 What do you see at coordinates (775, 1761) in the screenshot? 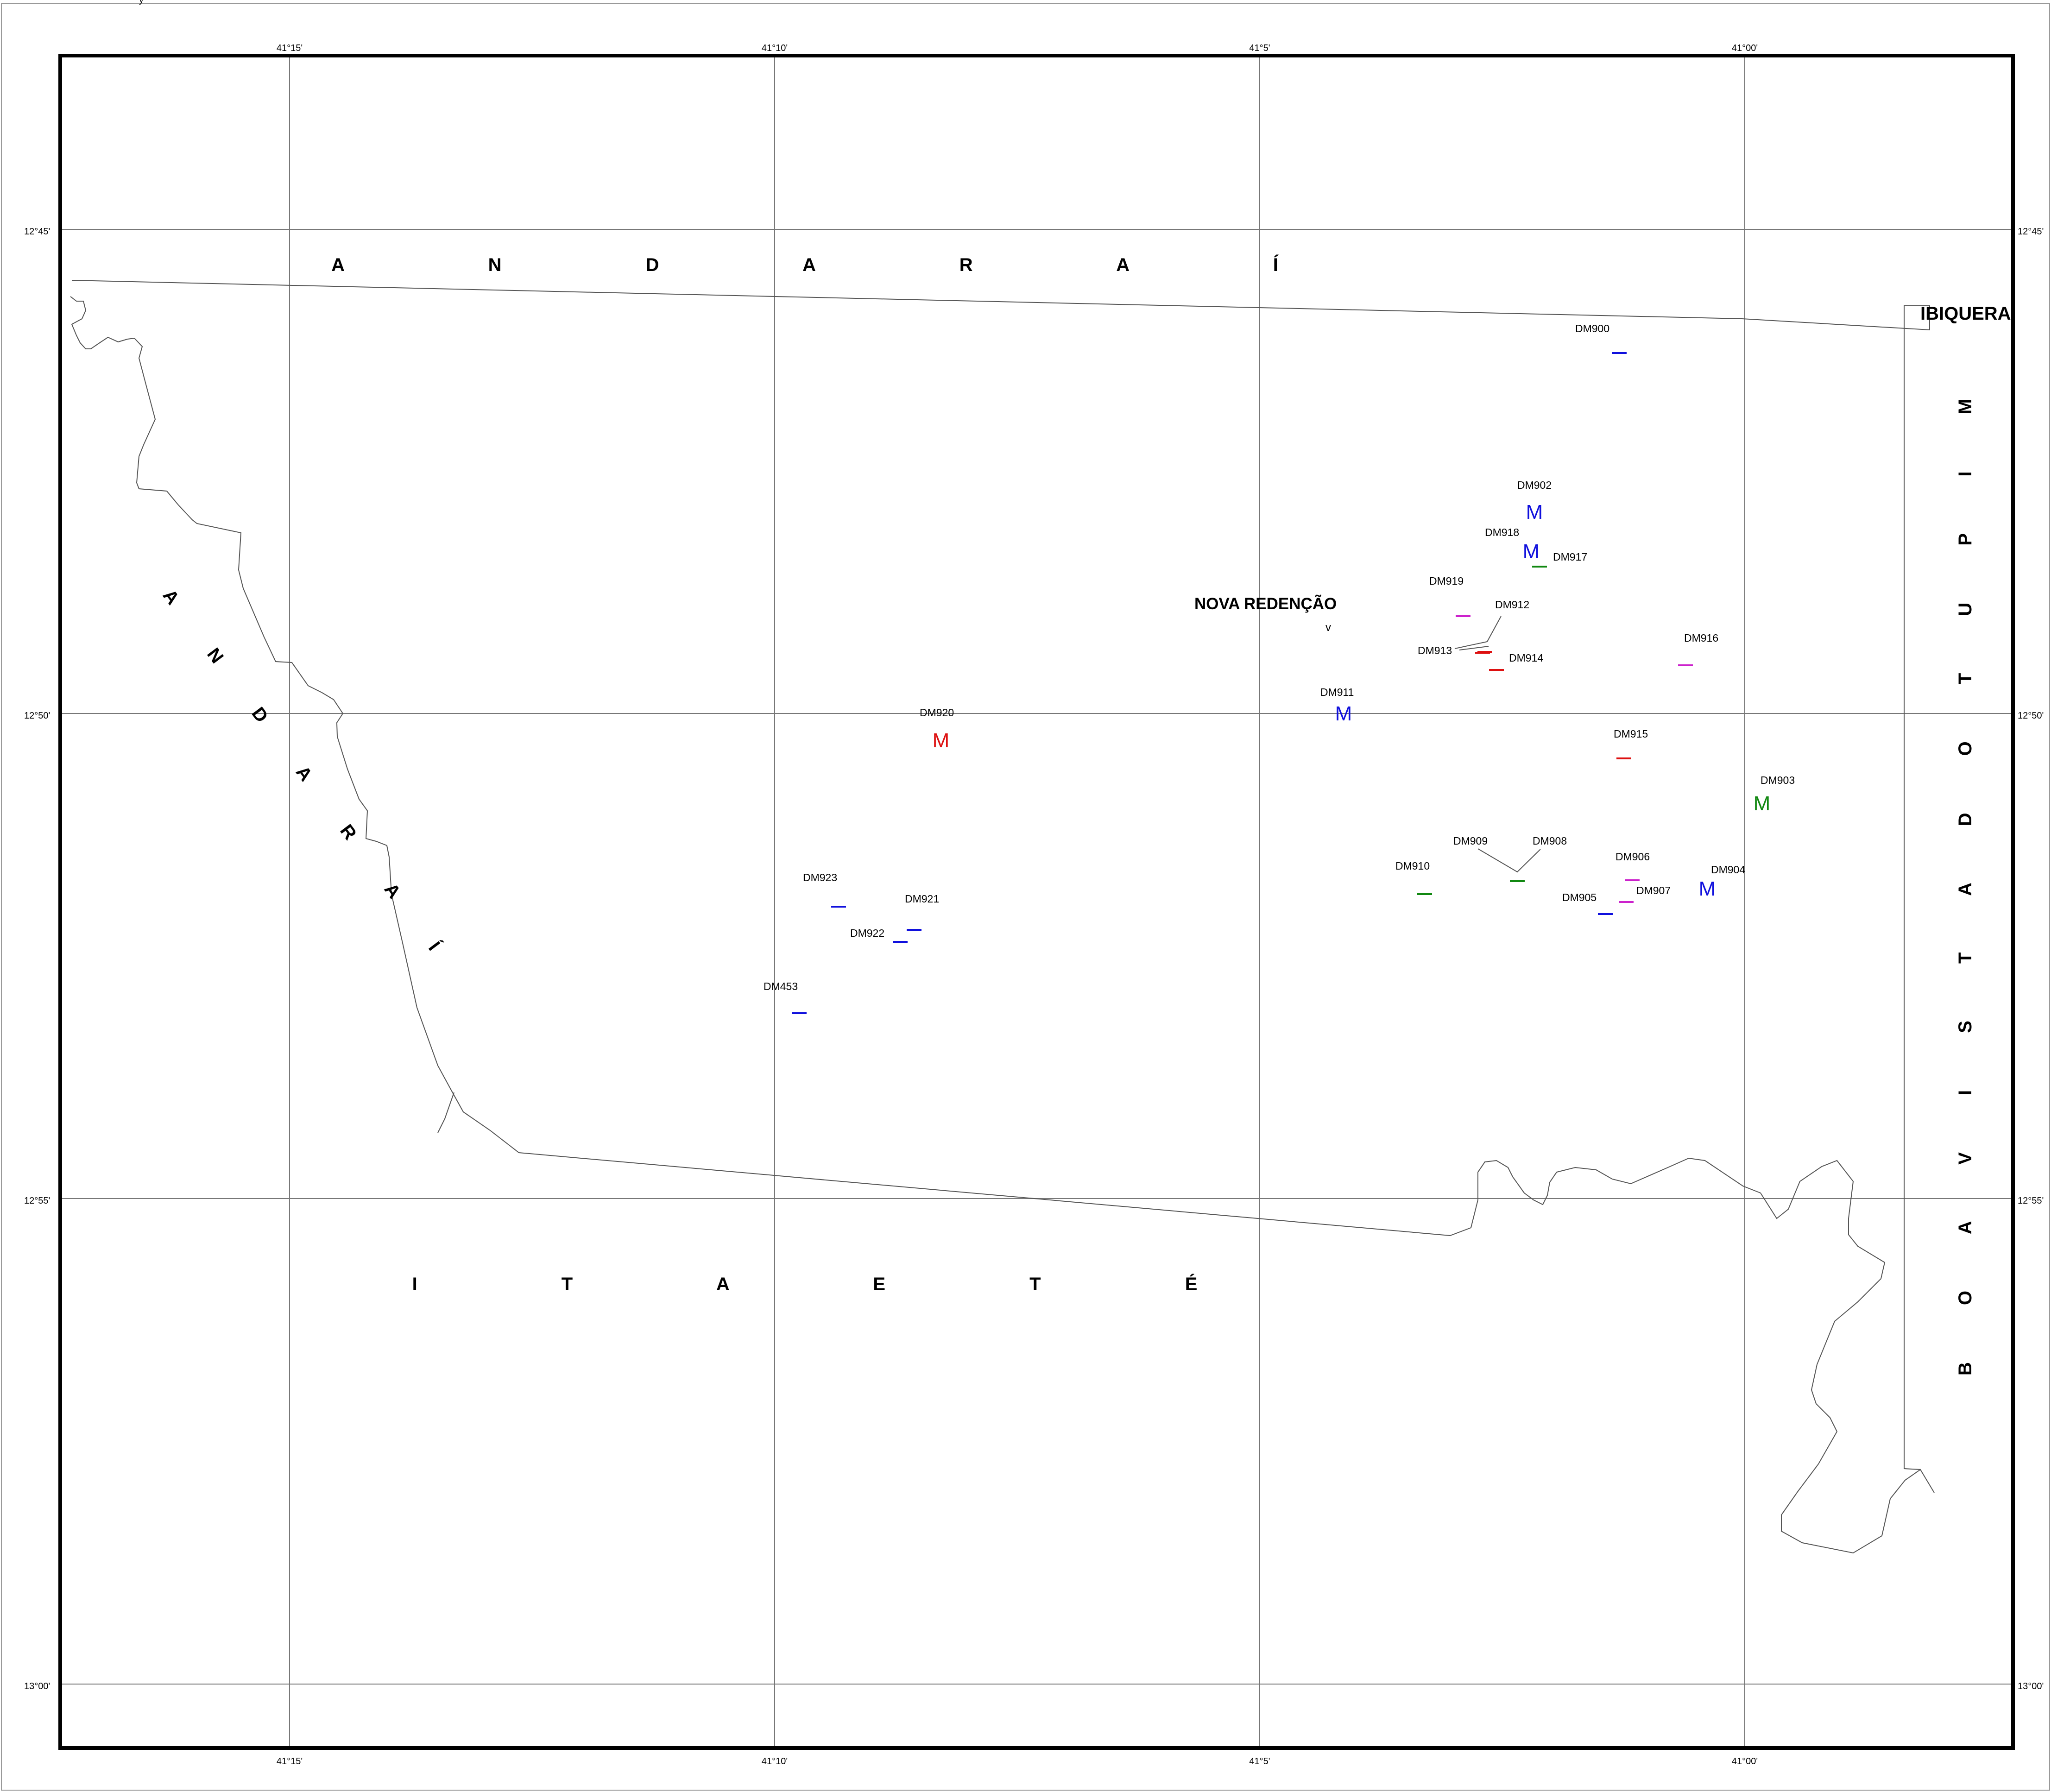
I see `lon-label-bottom-2: 41°10'` at bounding box center [775, 1761].